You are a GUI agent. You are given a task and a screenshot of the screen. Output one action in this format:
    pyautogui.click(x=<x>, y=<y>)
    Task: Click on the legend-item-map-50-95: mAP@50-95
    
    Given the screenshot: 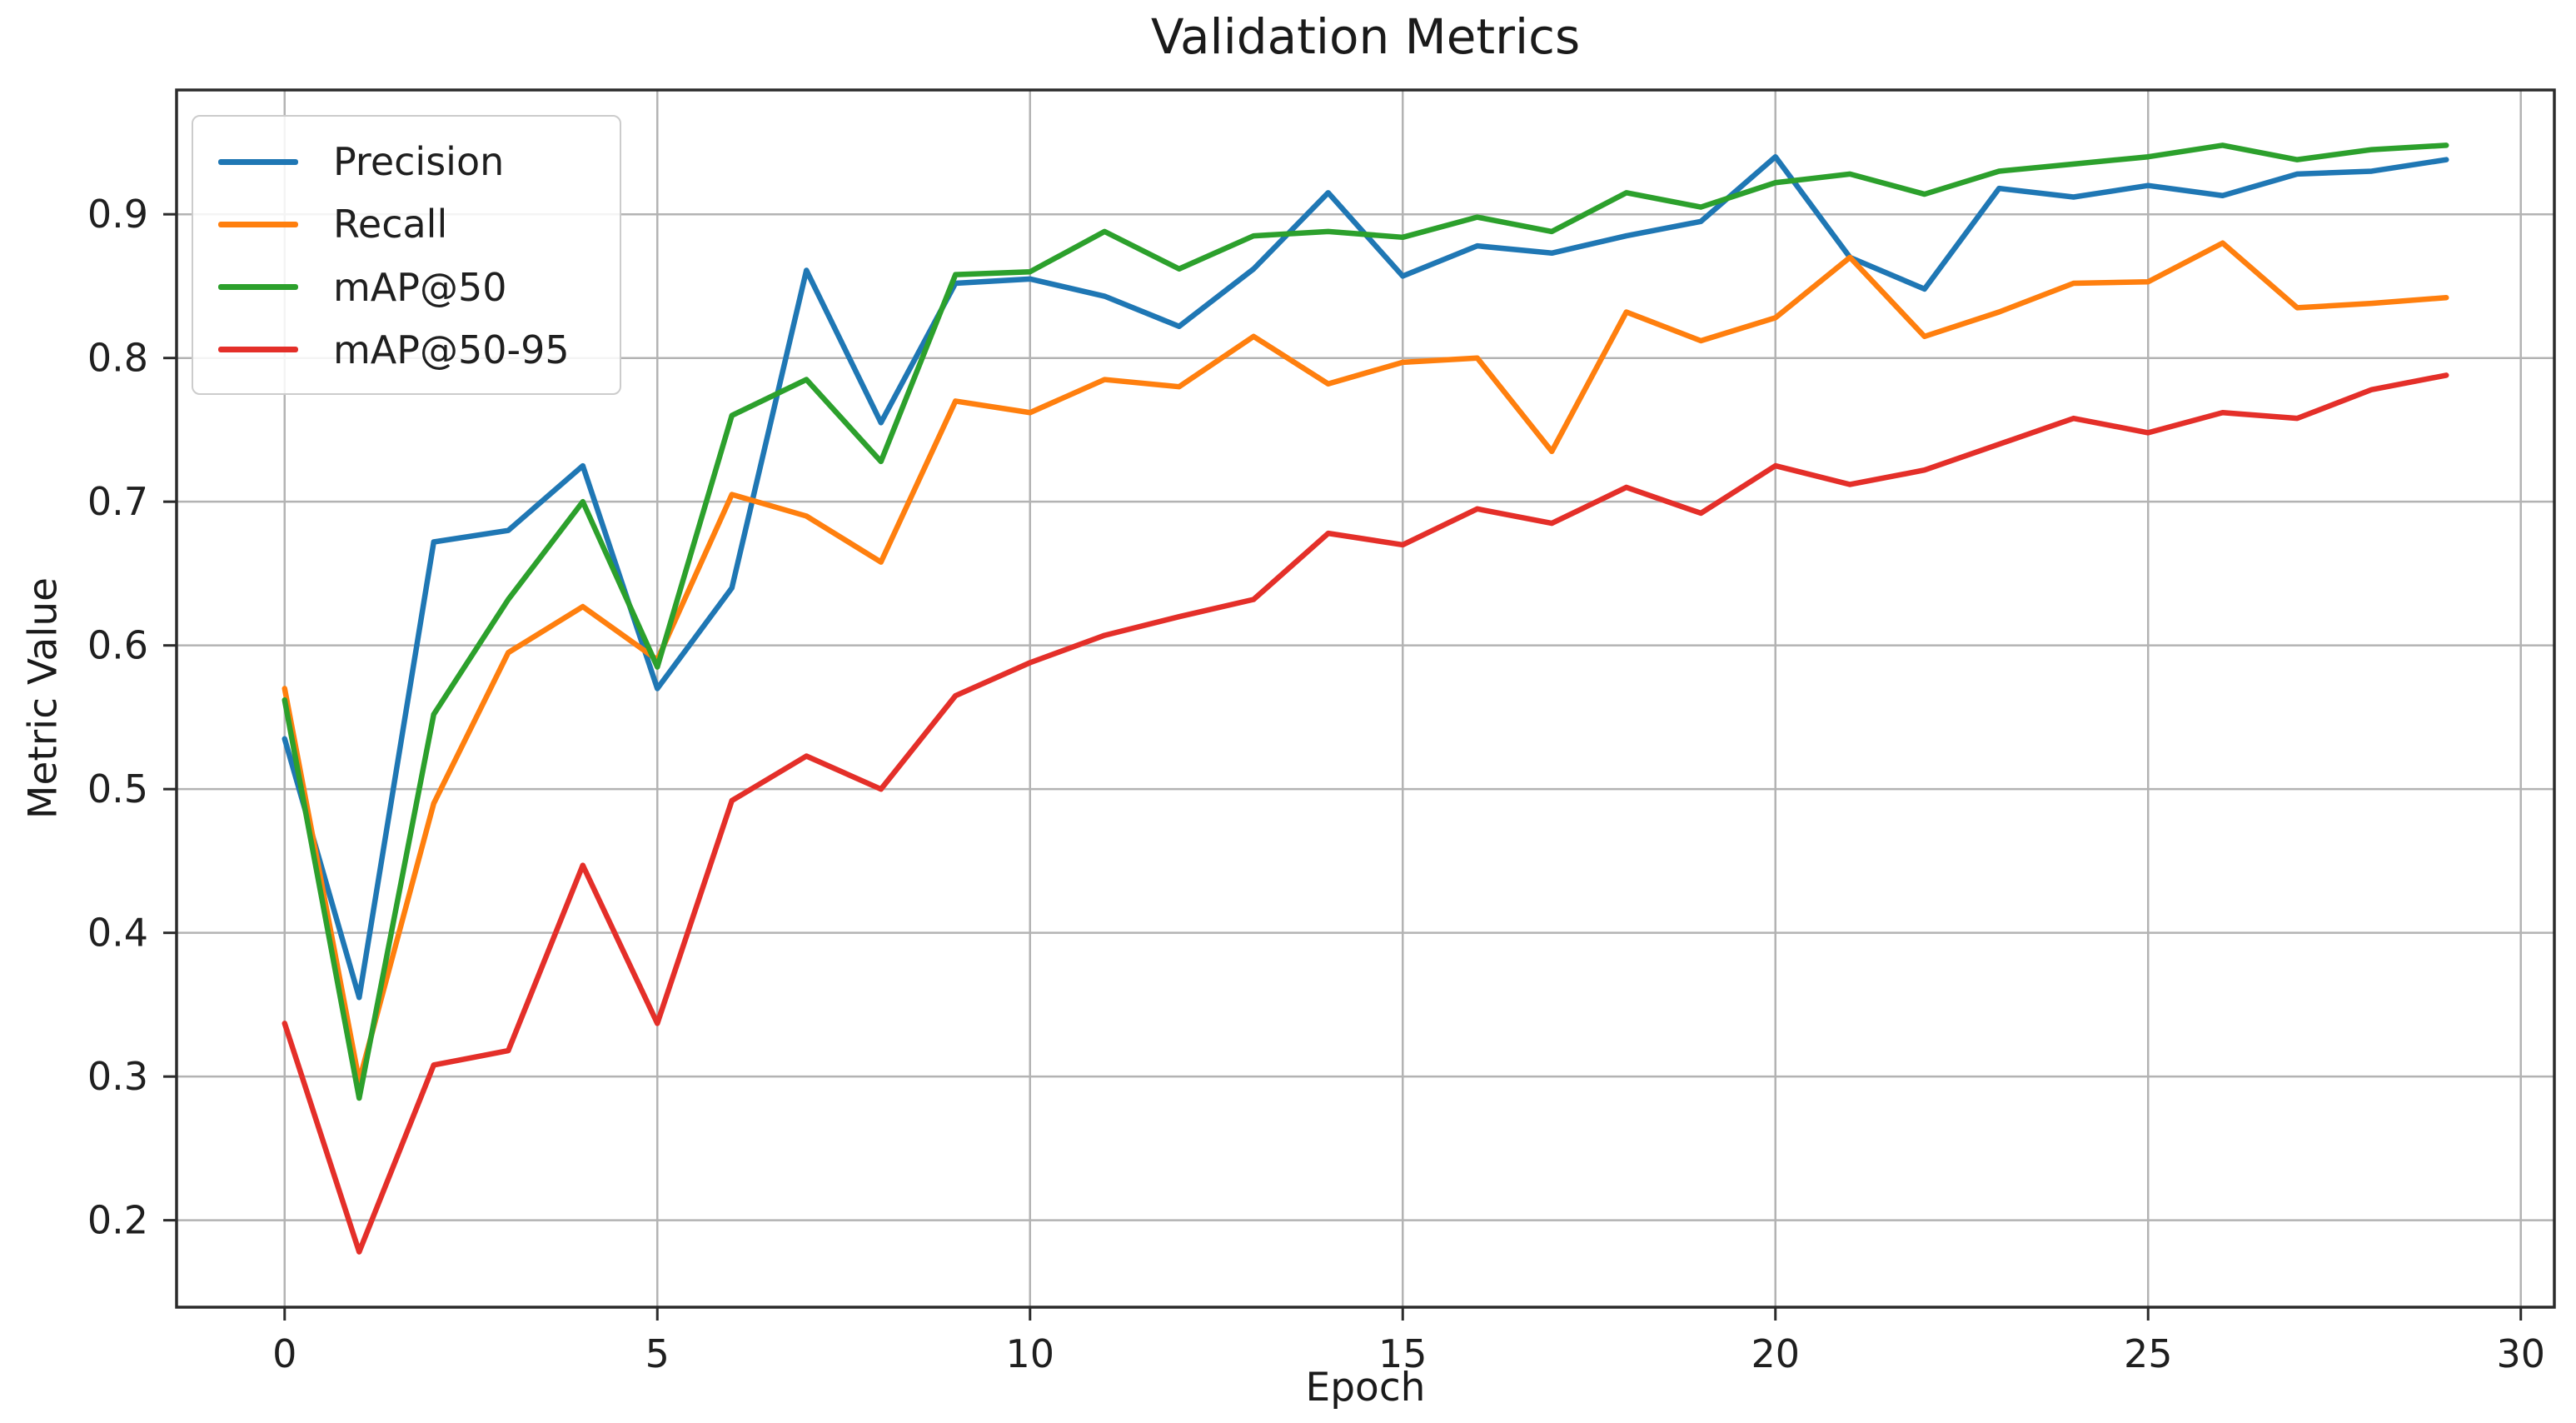 What is the action you would take?
    pyautogui.click(x=406, y=350)
    